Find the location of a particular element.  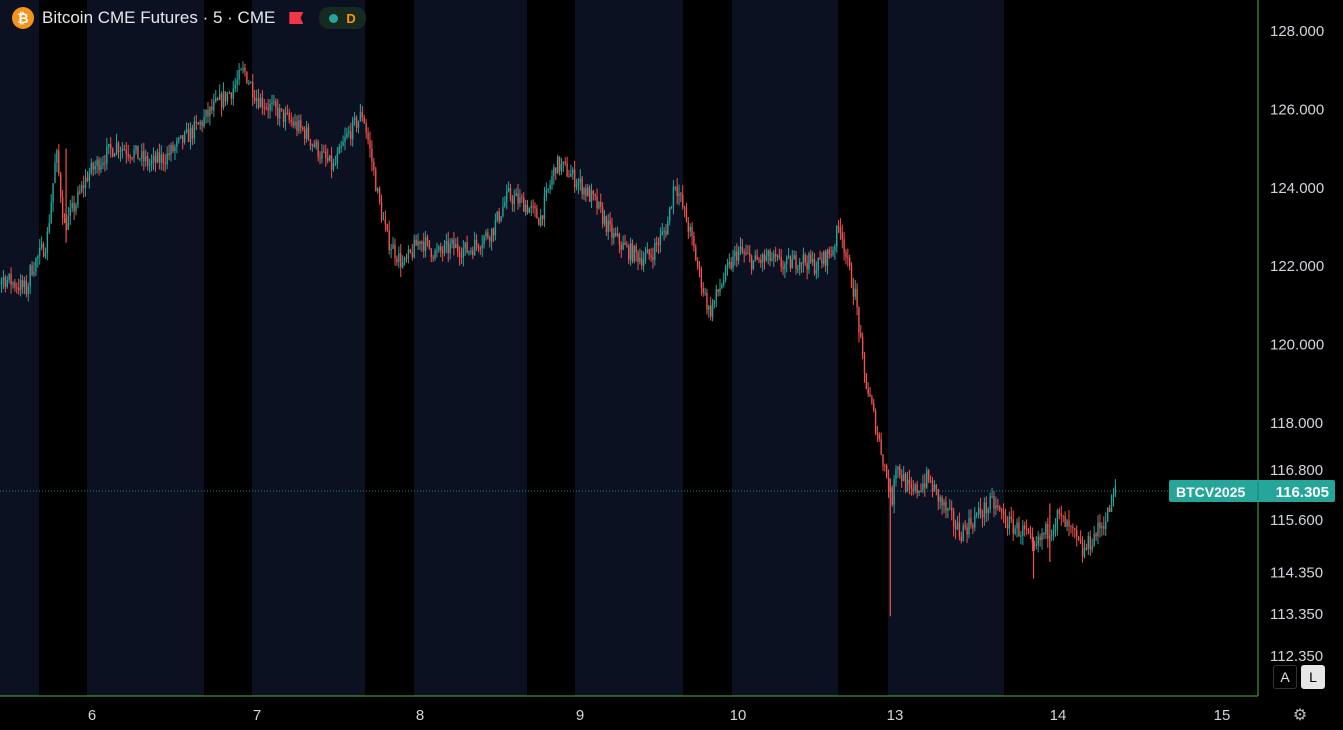

symbol-title: Bitcoin CME Futures · 5 · CME is located at coordinates (159, 17).